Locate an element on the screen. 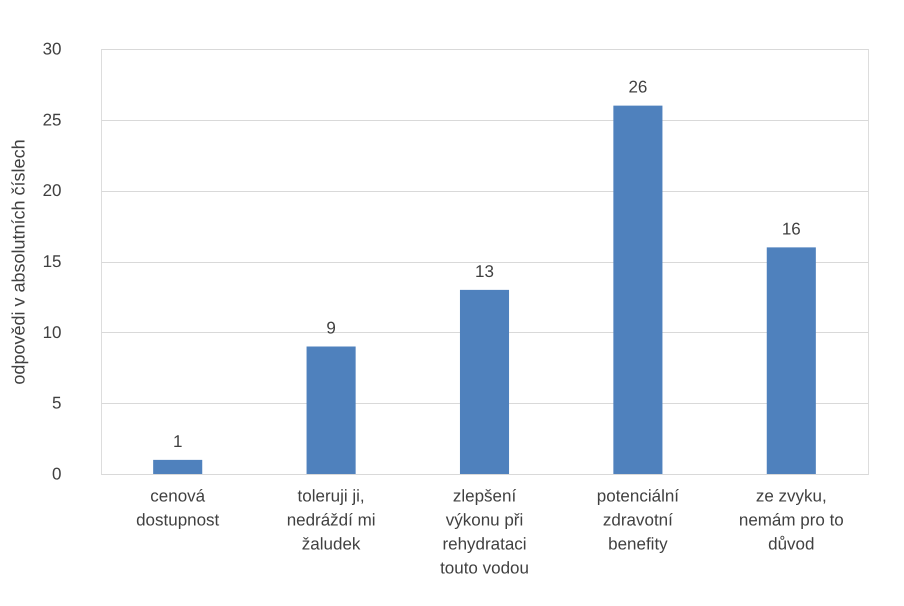 This screenshot has width=904, height=606. y-tick-label: 10 is located at coordinates (52, 332).